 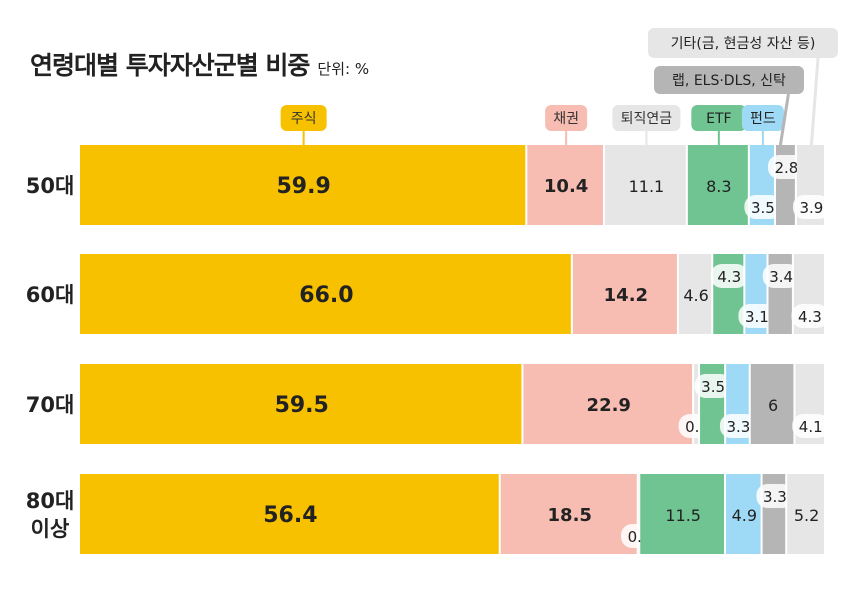 I want to click on legend-label-stock: 주식, so click(x=304, y=119).